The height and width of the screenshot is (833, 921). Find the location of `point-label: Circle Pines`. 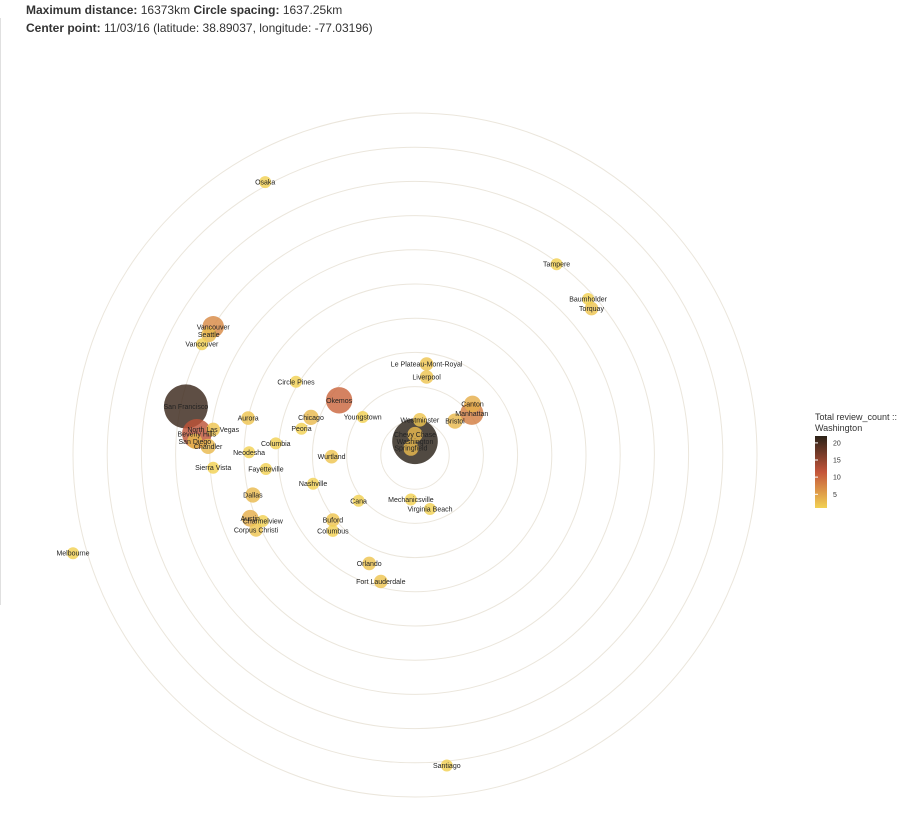

point-label: Circle Pines is located at coordinates (296, 382).